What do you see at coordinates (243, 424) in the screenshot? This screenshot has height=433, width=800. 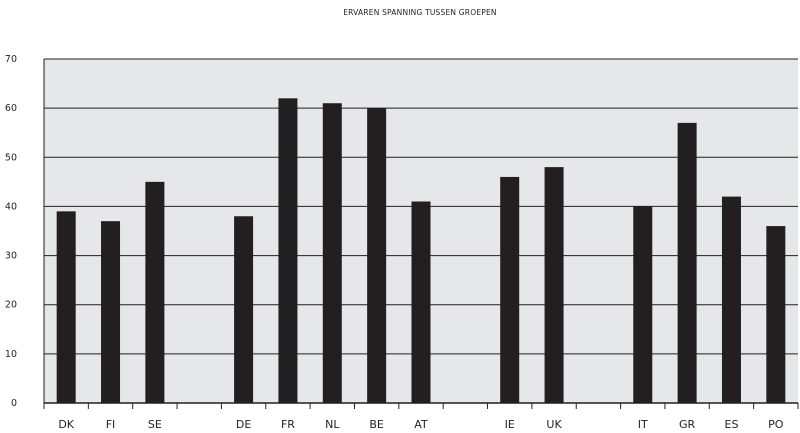 I see `x-tick-label: DE` at bounding box center [243, 424].